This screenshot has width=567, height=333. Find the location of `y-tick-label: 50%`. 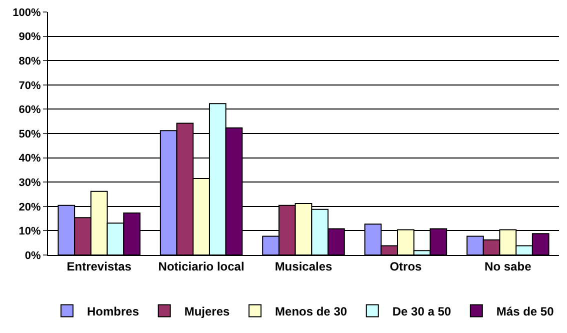

y-tick-label: 50% is located at coordinates (30, 134).